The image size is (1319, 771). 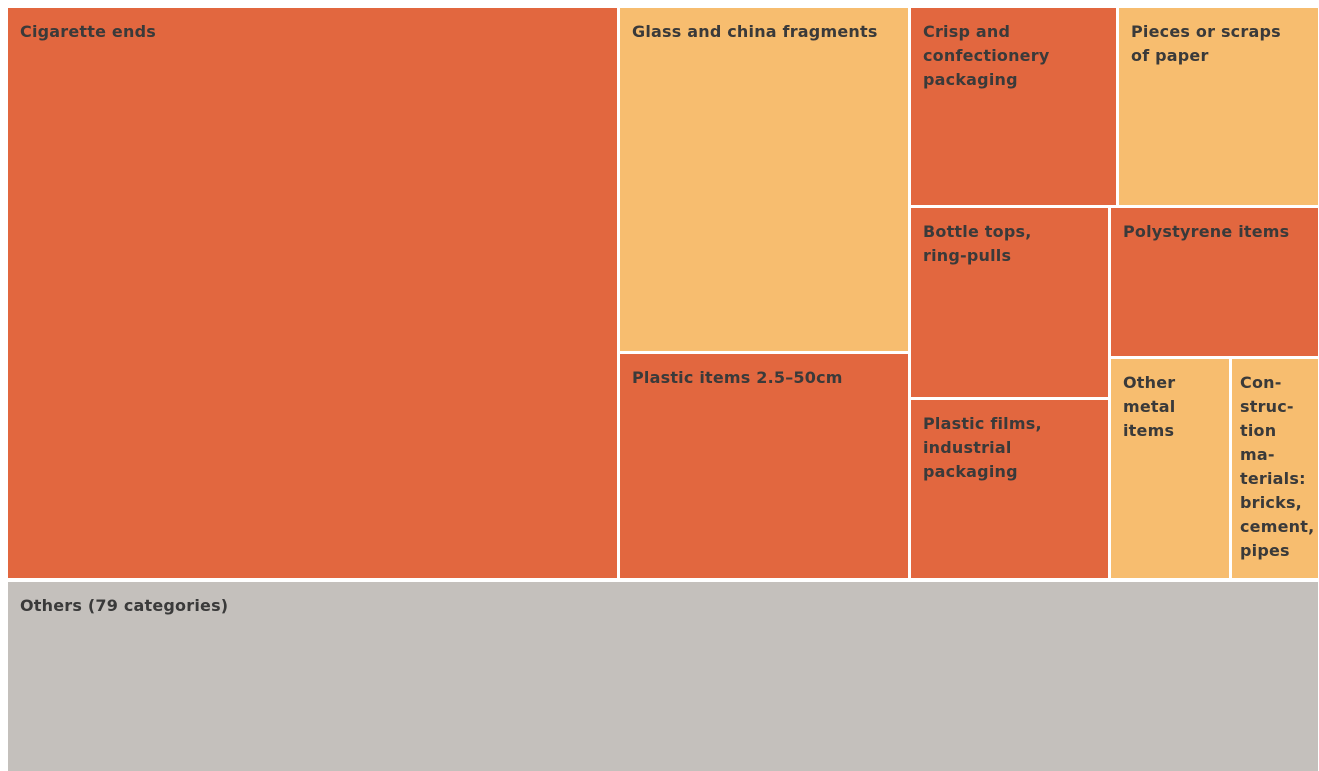 I want to click on treemap-tile-label: Polystyrene items, so click(x=1206, y=231).